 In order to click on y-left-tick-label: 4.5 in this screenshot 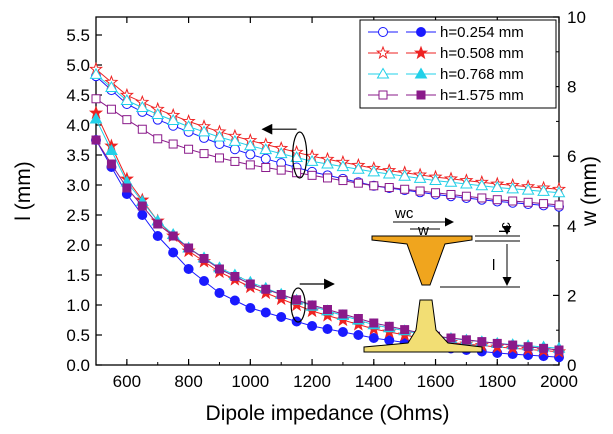, I will do `click(78, 95)`.